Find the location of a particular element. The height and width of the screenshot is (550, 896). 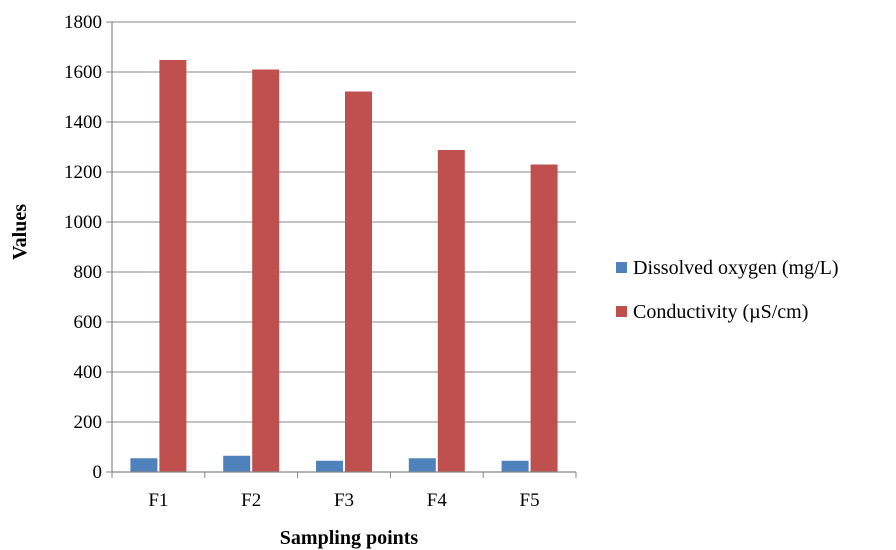

bar-conductivity-f5 is located at coordinates (544, 318).